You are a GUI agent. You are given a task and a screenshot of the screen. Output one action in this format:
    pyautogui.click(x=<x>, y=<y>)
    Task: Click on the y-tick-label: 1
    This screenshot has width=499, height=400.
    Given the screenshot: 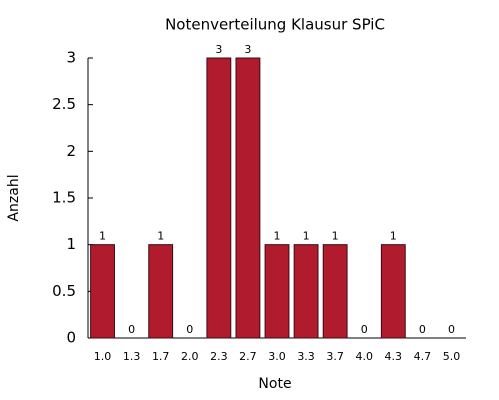 What is the action you would take?
    pyautogui.click(x=71, y=244)
    